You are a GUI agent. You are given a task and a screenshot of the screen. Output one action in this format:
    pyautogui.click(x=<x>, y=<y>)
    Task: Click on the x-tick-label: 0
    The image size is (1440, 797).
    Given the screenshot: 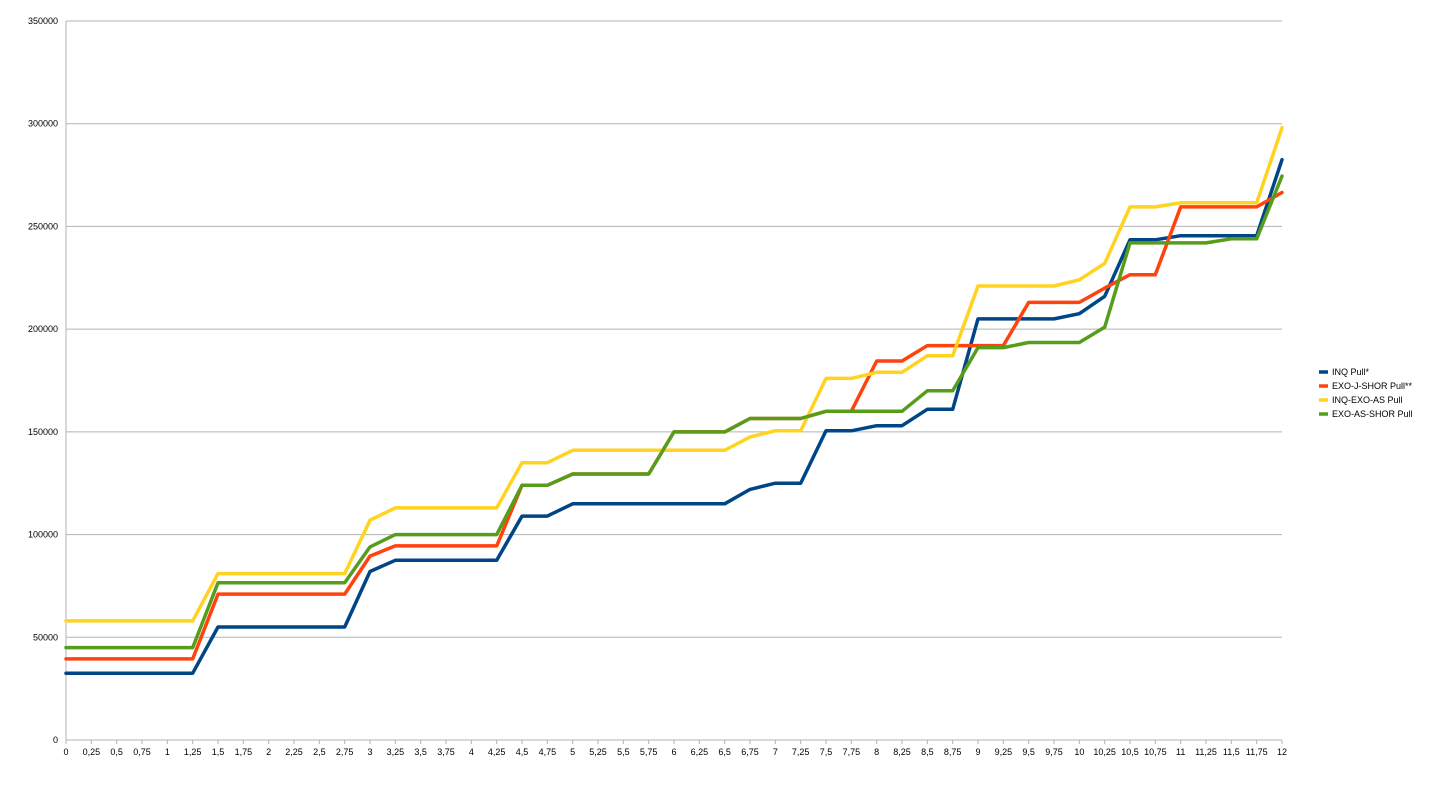 What is the action you would take?
    pyautogui.click(x=65, y=752)
    